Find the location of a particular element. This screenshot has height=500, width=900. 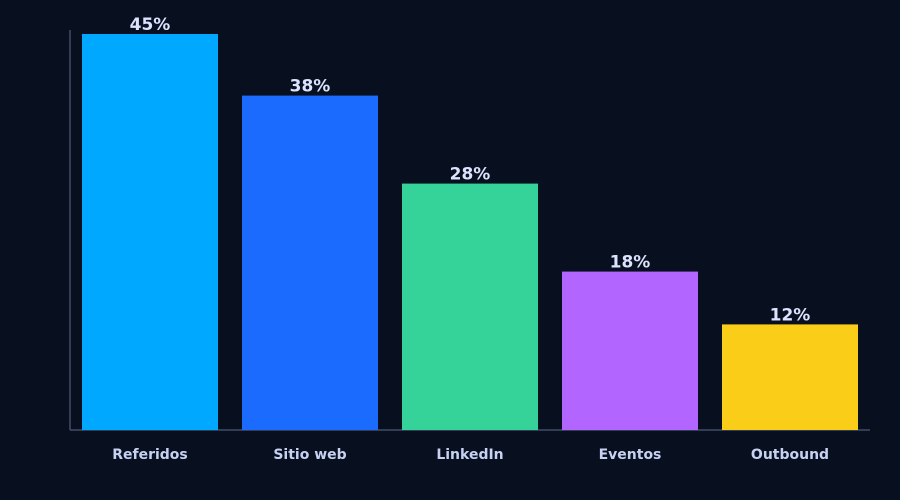

bar-referidos is located at coordinates (150, 232).